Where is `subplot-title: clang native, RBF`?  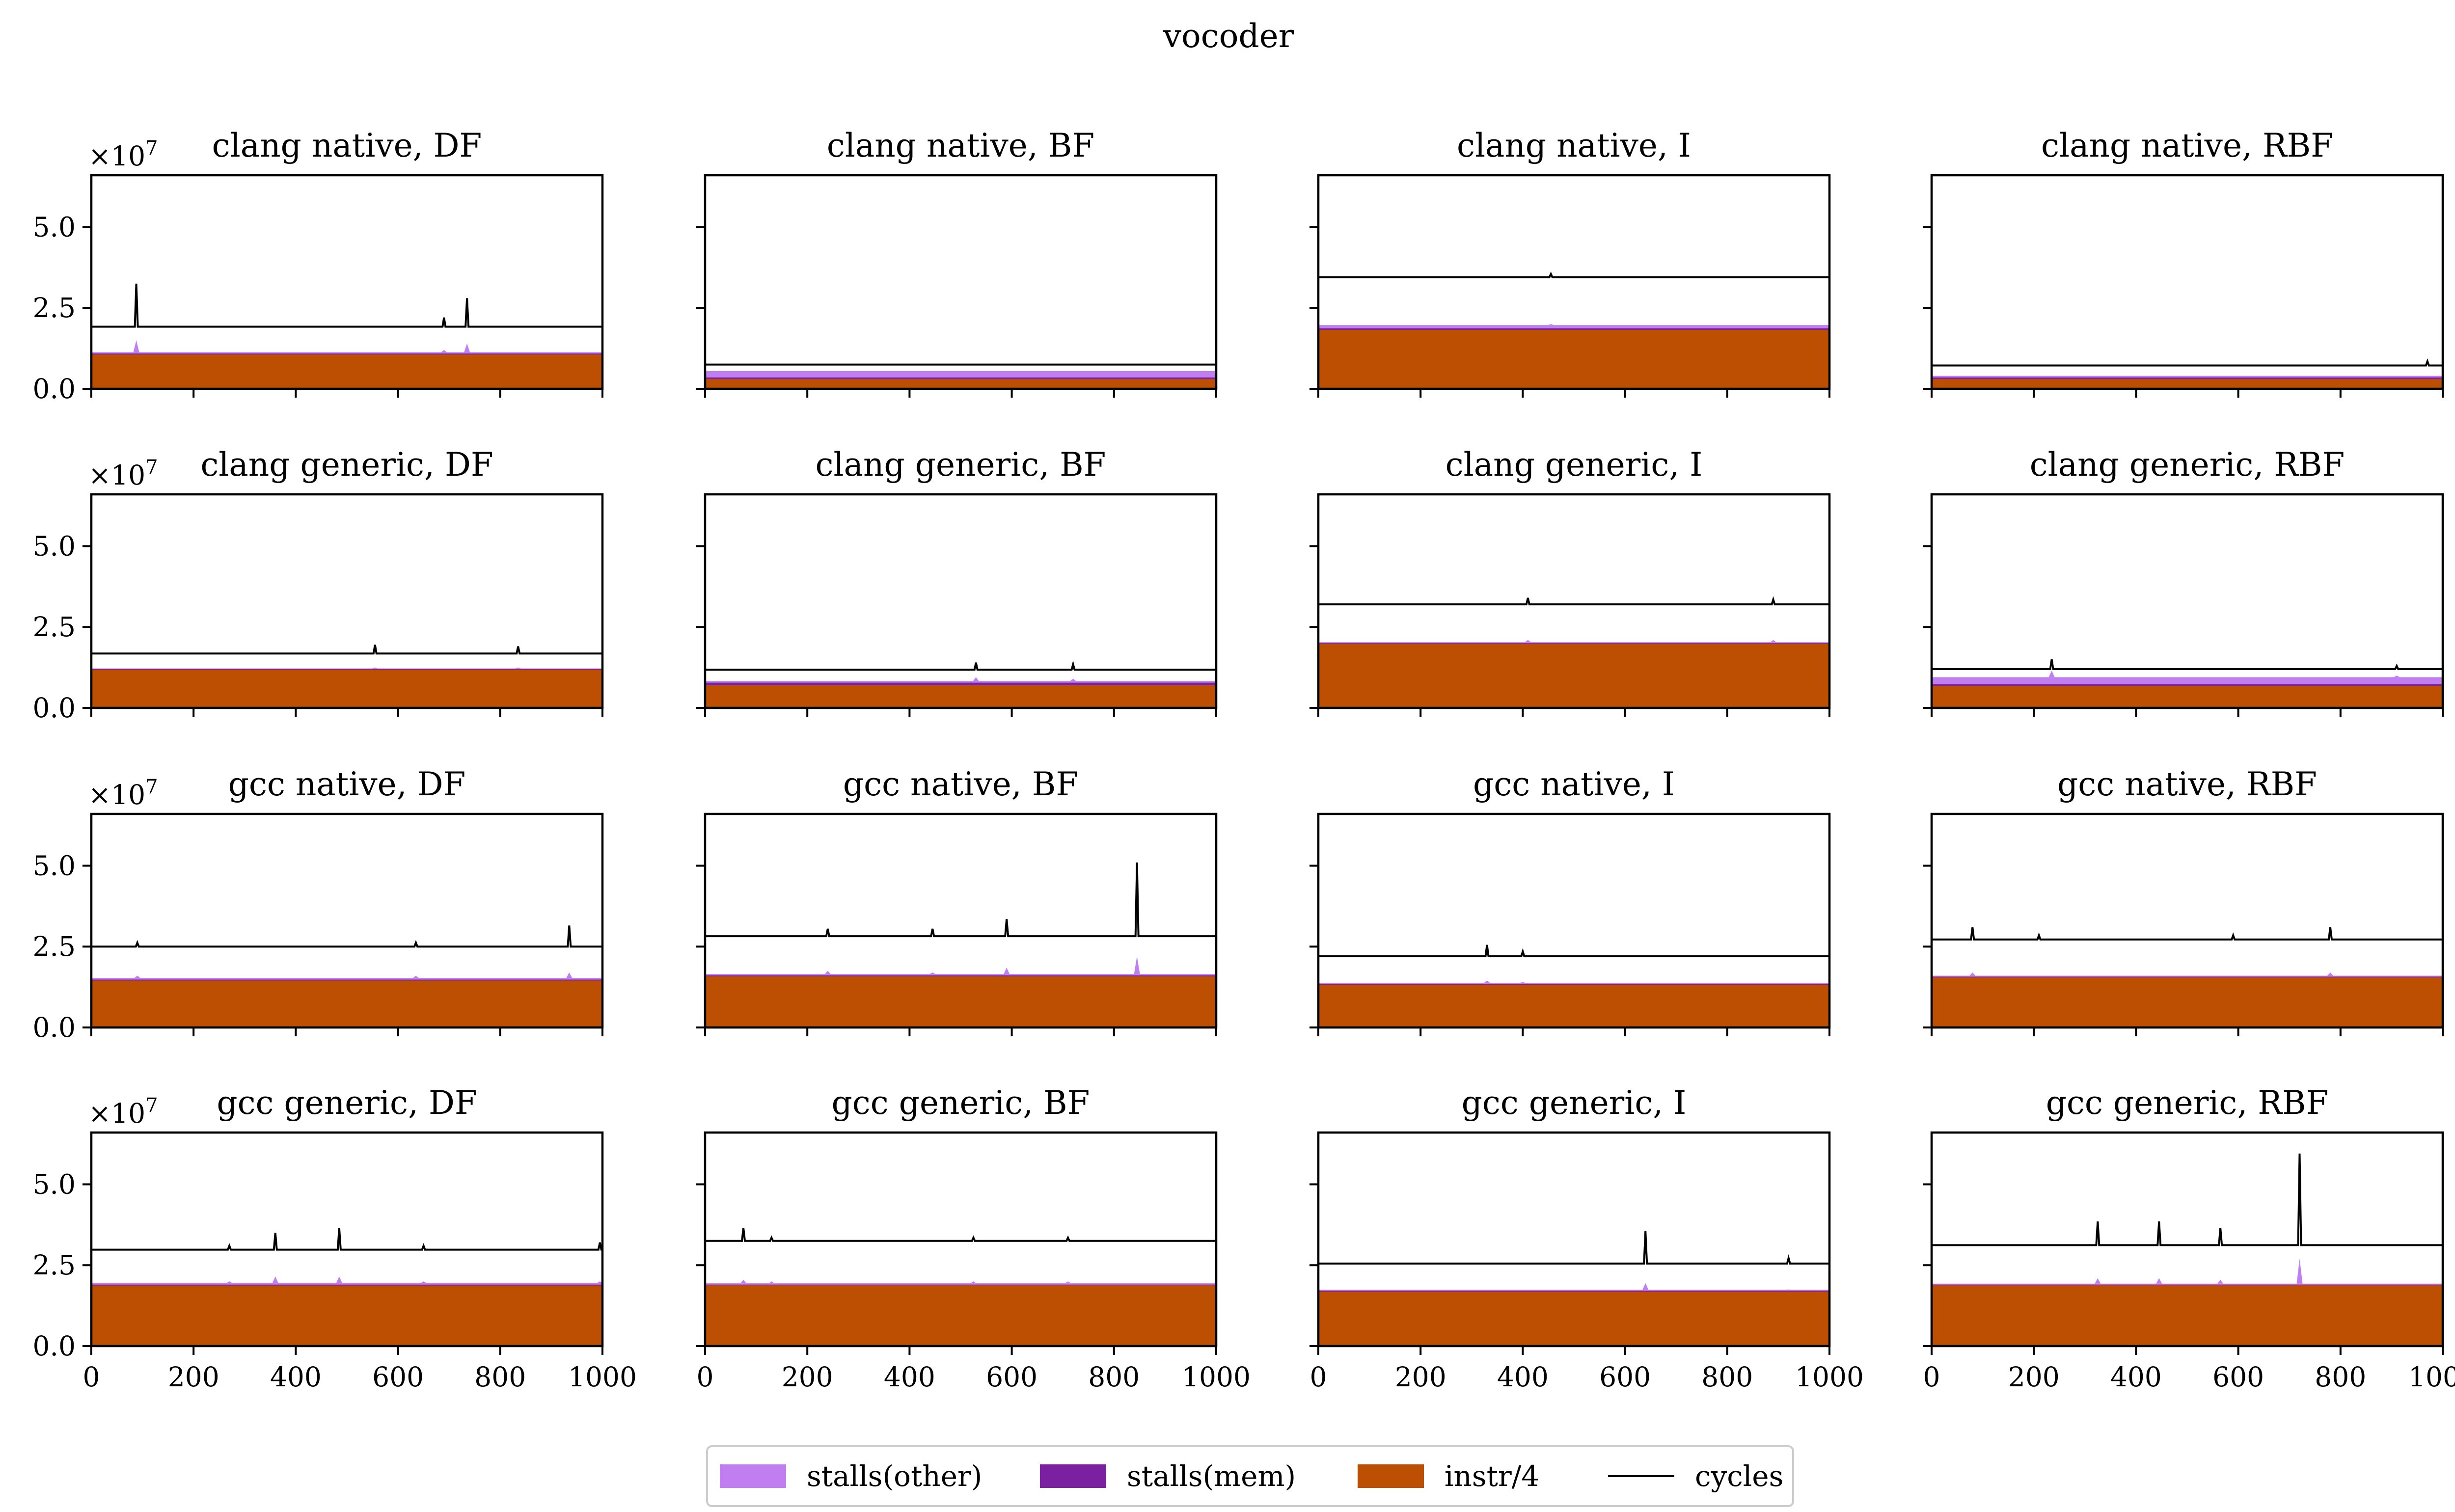 subplot-title: clang native, RBF is located at coordinates (2187, 145).